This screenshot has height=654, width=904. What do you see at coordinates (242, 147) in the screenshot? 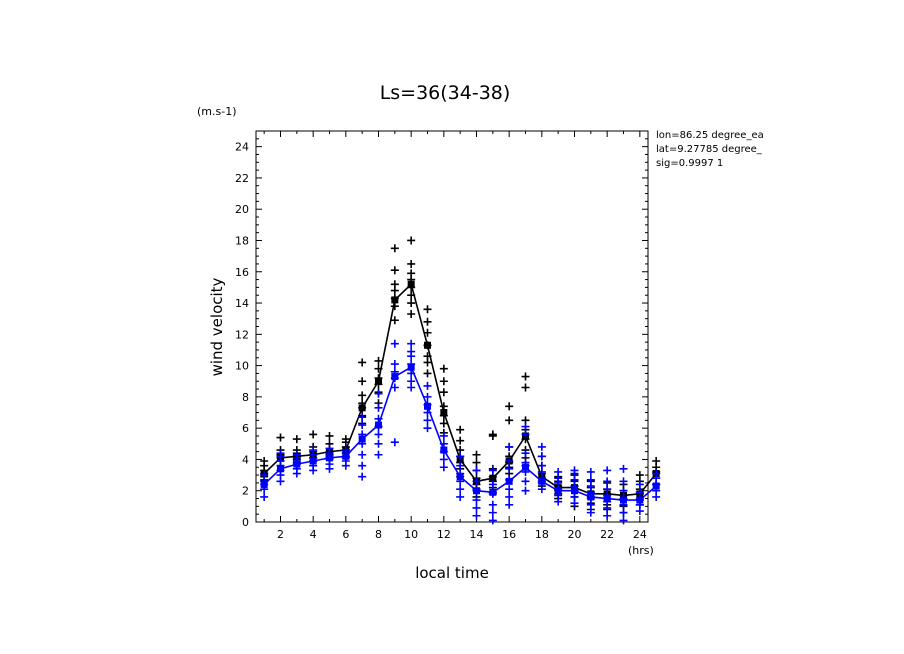
I see `y-tick-label: 24` at bounding box center [242, 147].